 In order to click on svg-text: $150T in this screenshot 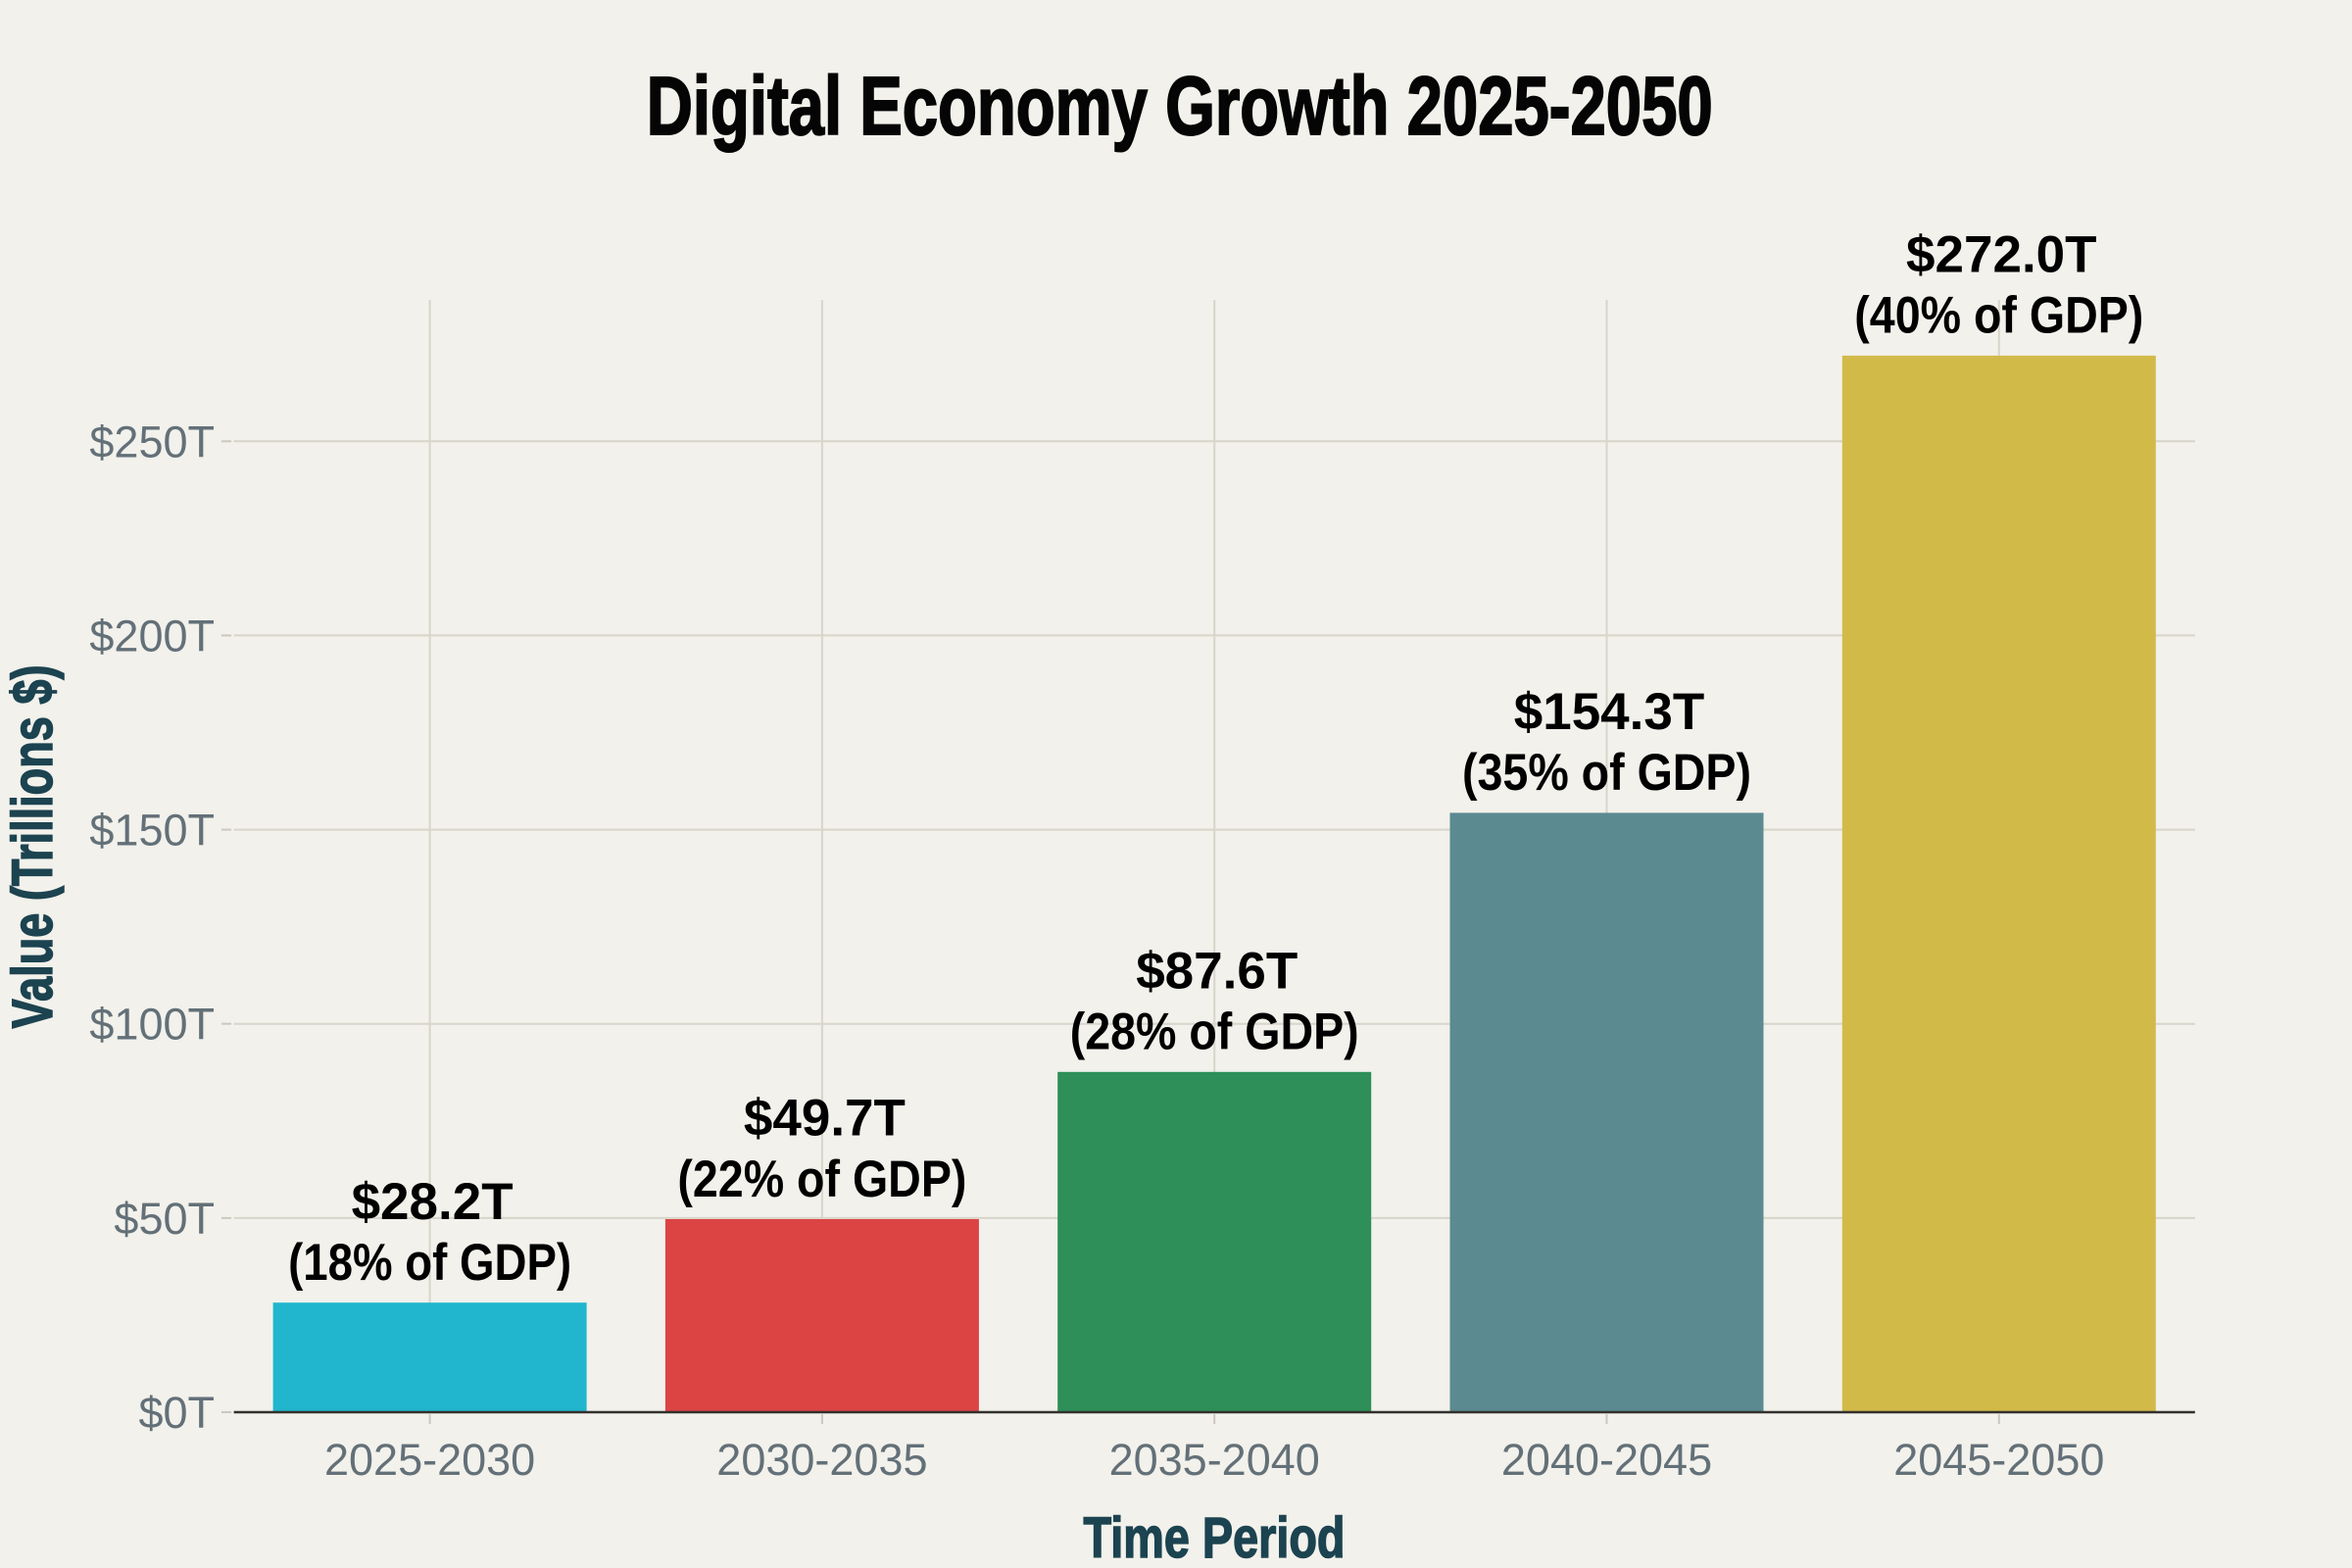, I will do `click(152, 831)`.